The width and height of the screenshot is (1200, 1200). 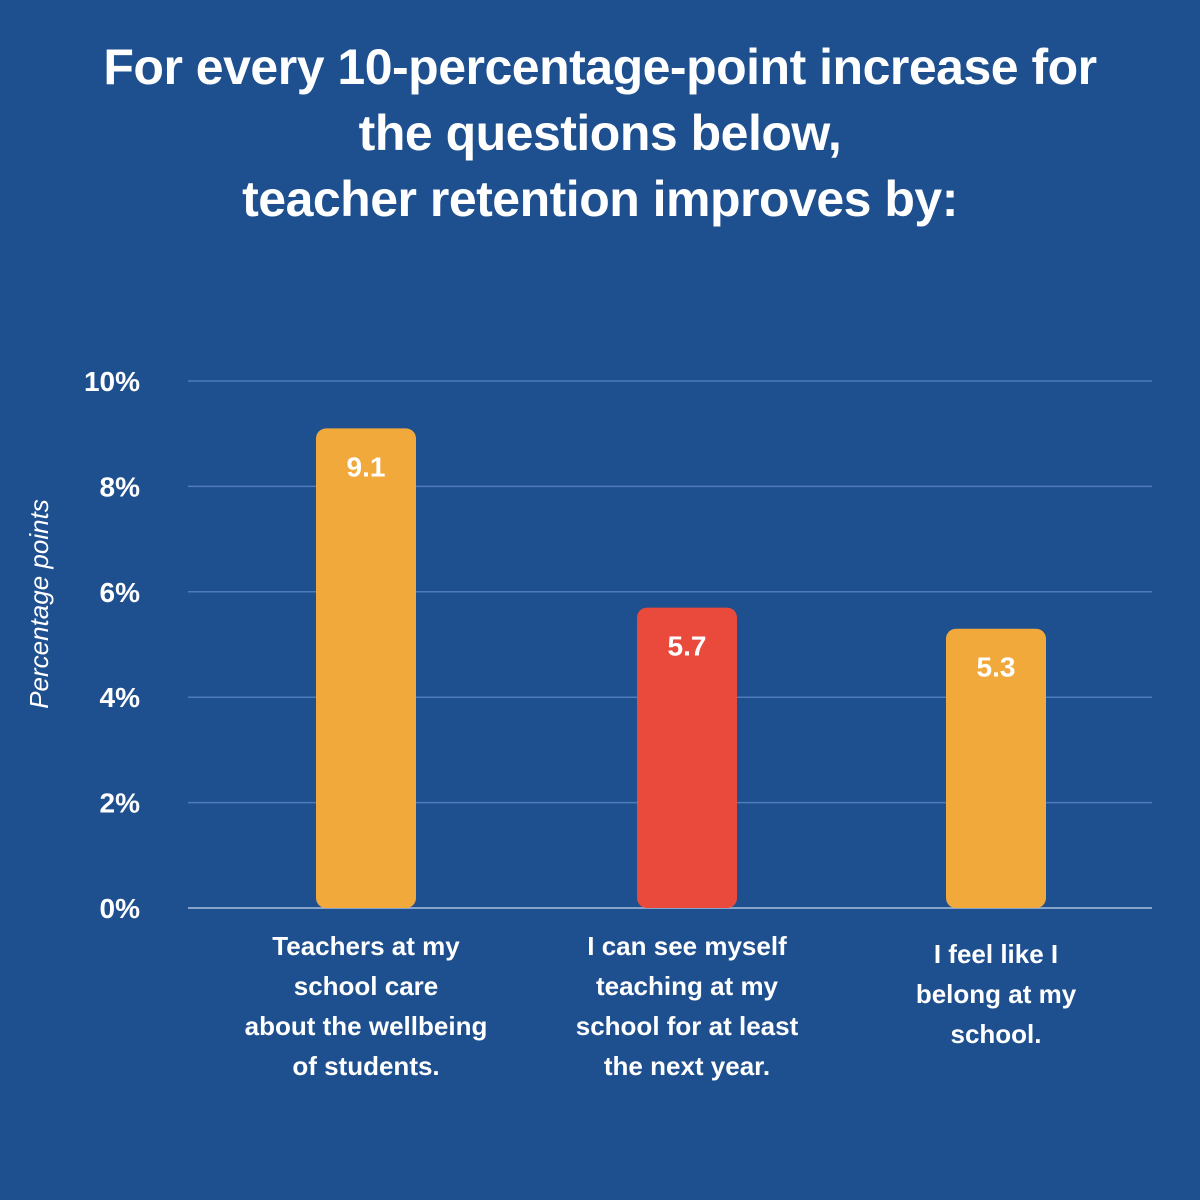 What do you see at coordinates (120, 486) in the screenshot?
I see `y-tick-label: 8%` at bounding box center [120, 486].